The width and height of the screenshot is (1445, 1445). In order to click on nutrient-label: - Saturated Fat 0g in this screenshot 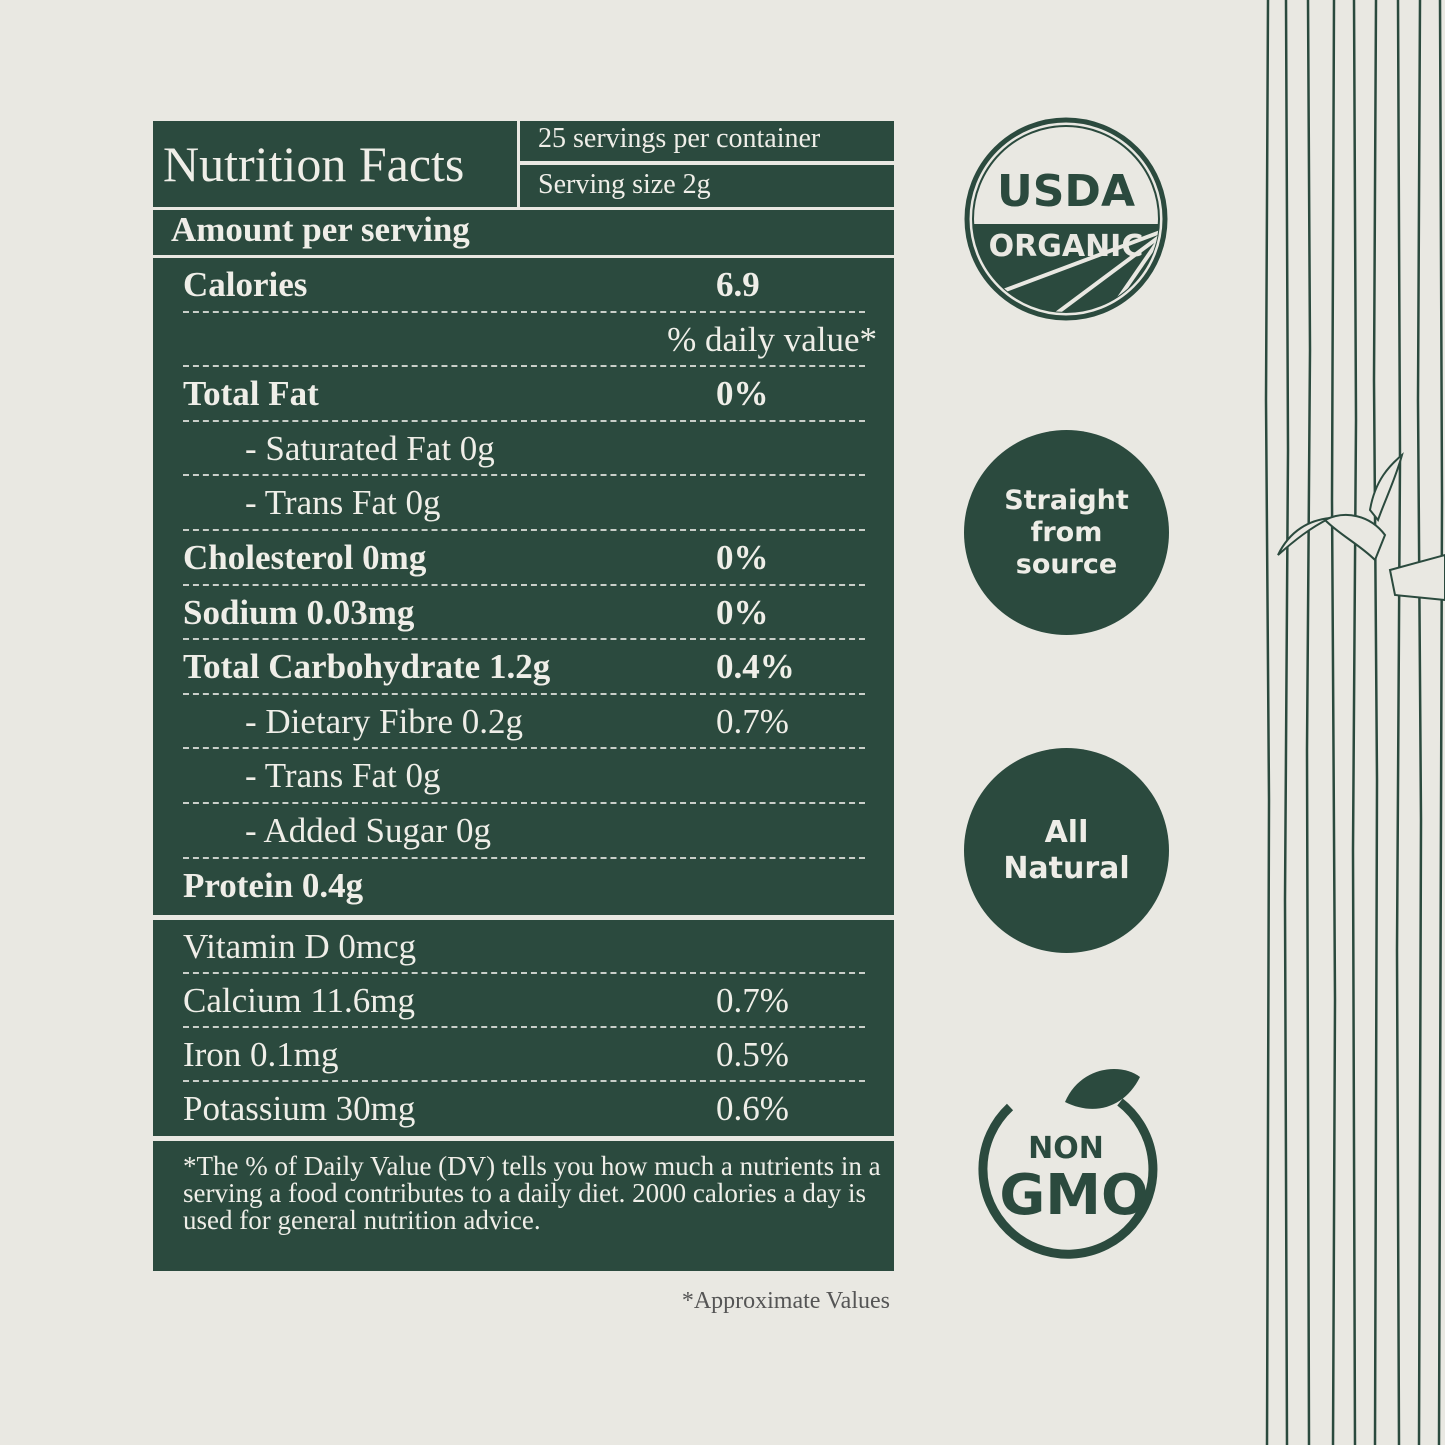, I will do `click(370, 448)`.